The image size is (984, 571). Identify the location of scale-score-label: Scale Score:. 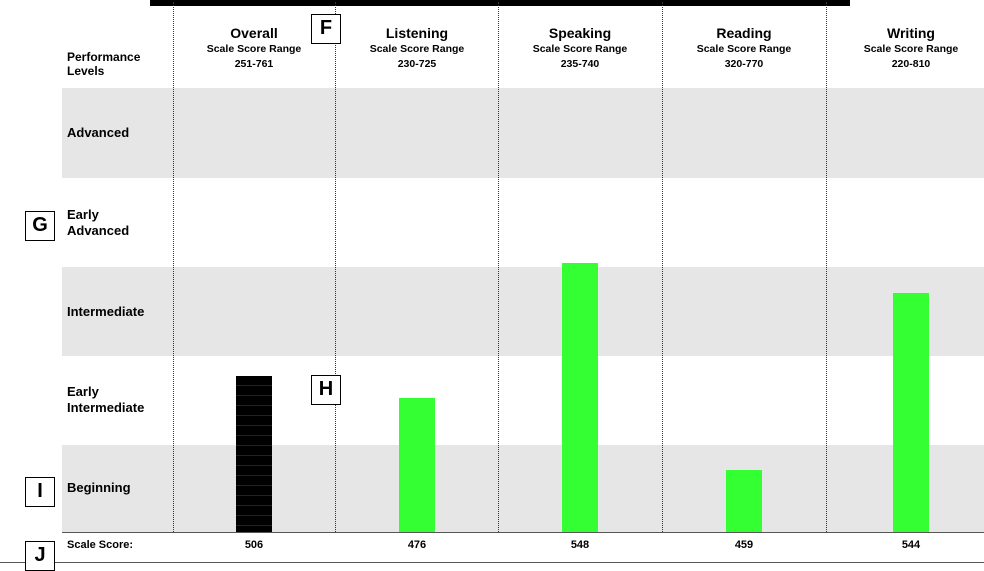
(100, 545).